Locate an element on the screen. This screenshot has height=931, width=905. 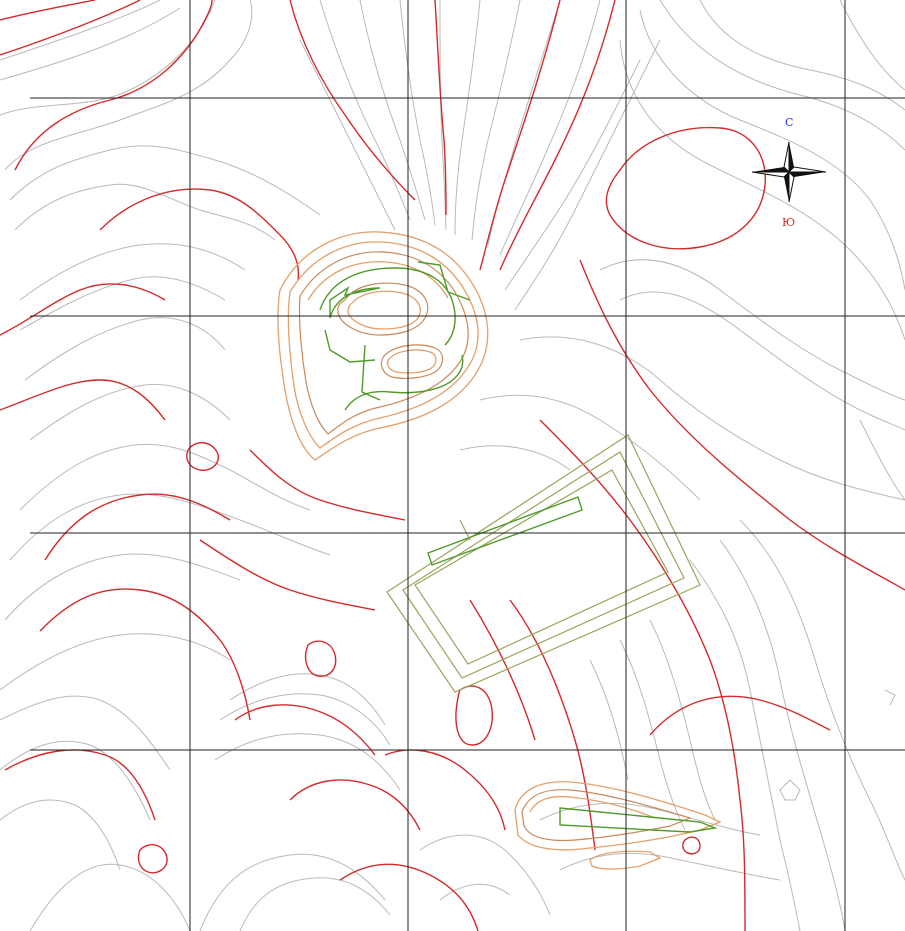
quarry-pit is located at coordinates (383, 346).